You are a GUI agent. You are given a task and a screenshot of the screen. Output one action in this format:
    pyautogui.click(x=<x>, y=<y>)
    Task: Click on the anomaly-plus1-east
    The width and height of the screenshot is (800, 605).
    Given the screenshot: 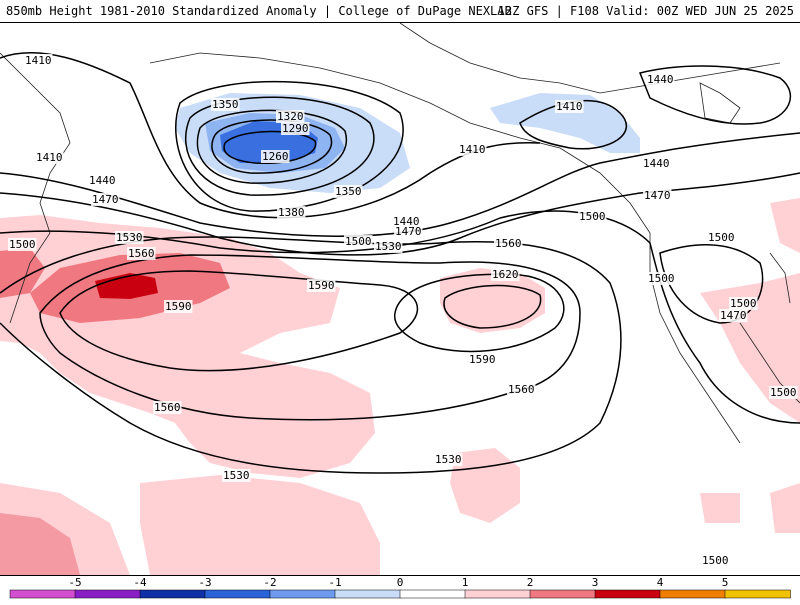 What is the action you would take?
    pyautogui.click(x=750, y=348)
    